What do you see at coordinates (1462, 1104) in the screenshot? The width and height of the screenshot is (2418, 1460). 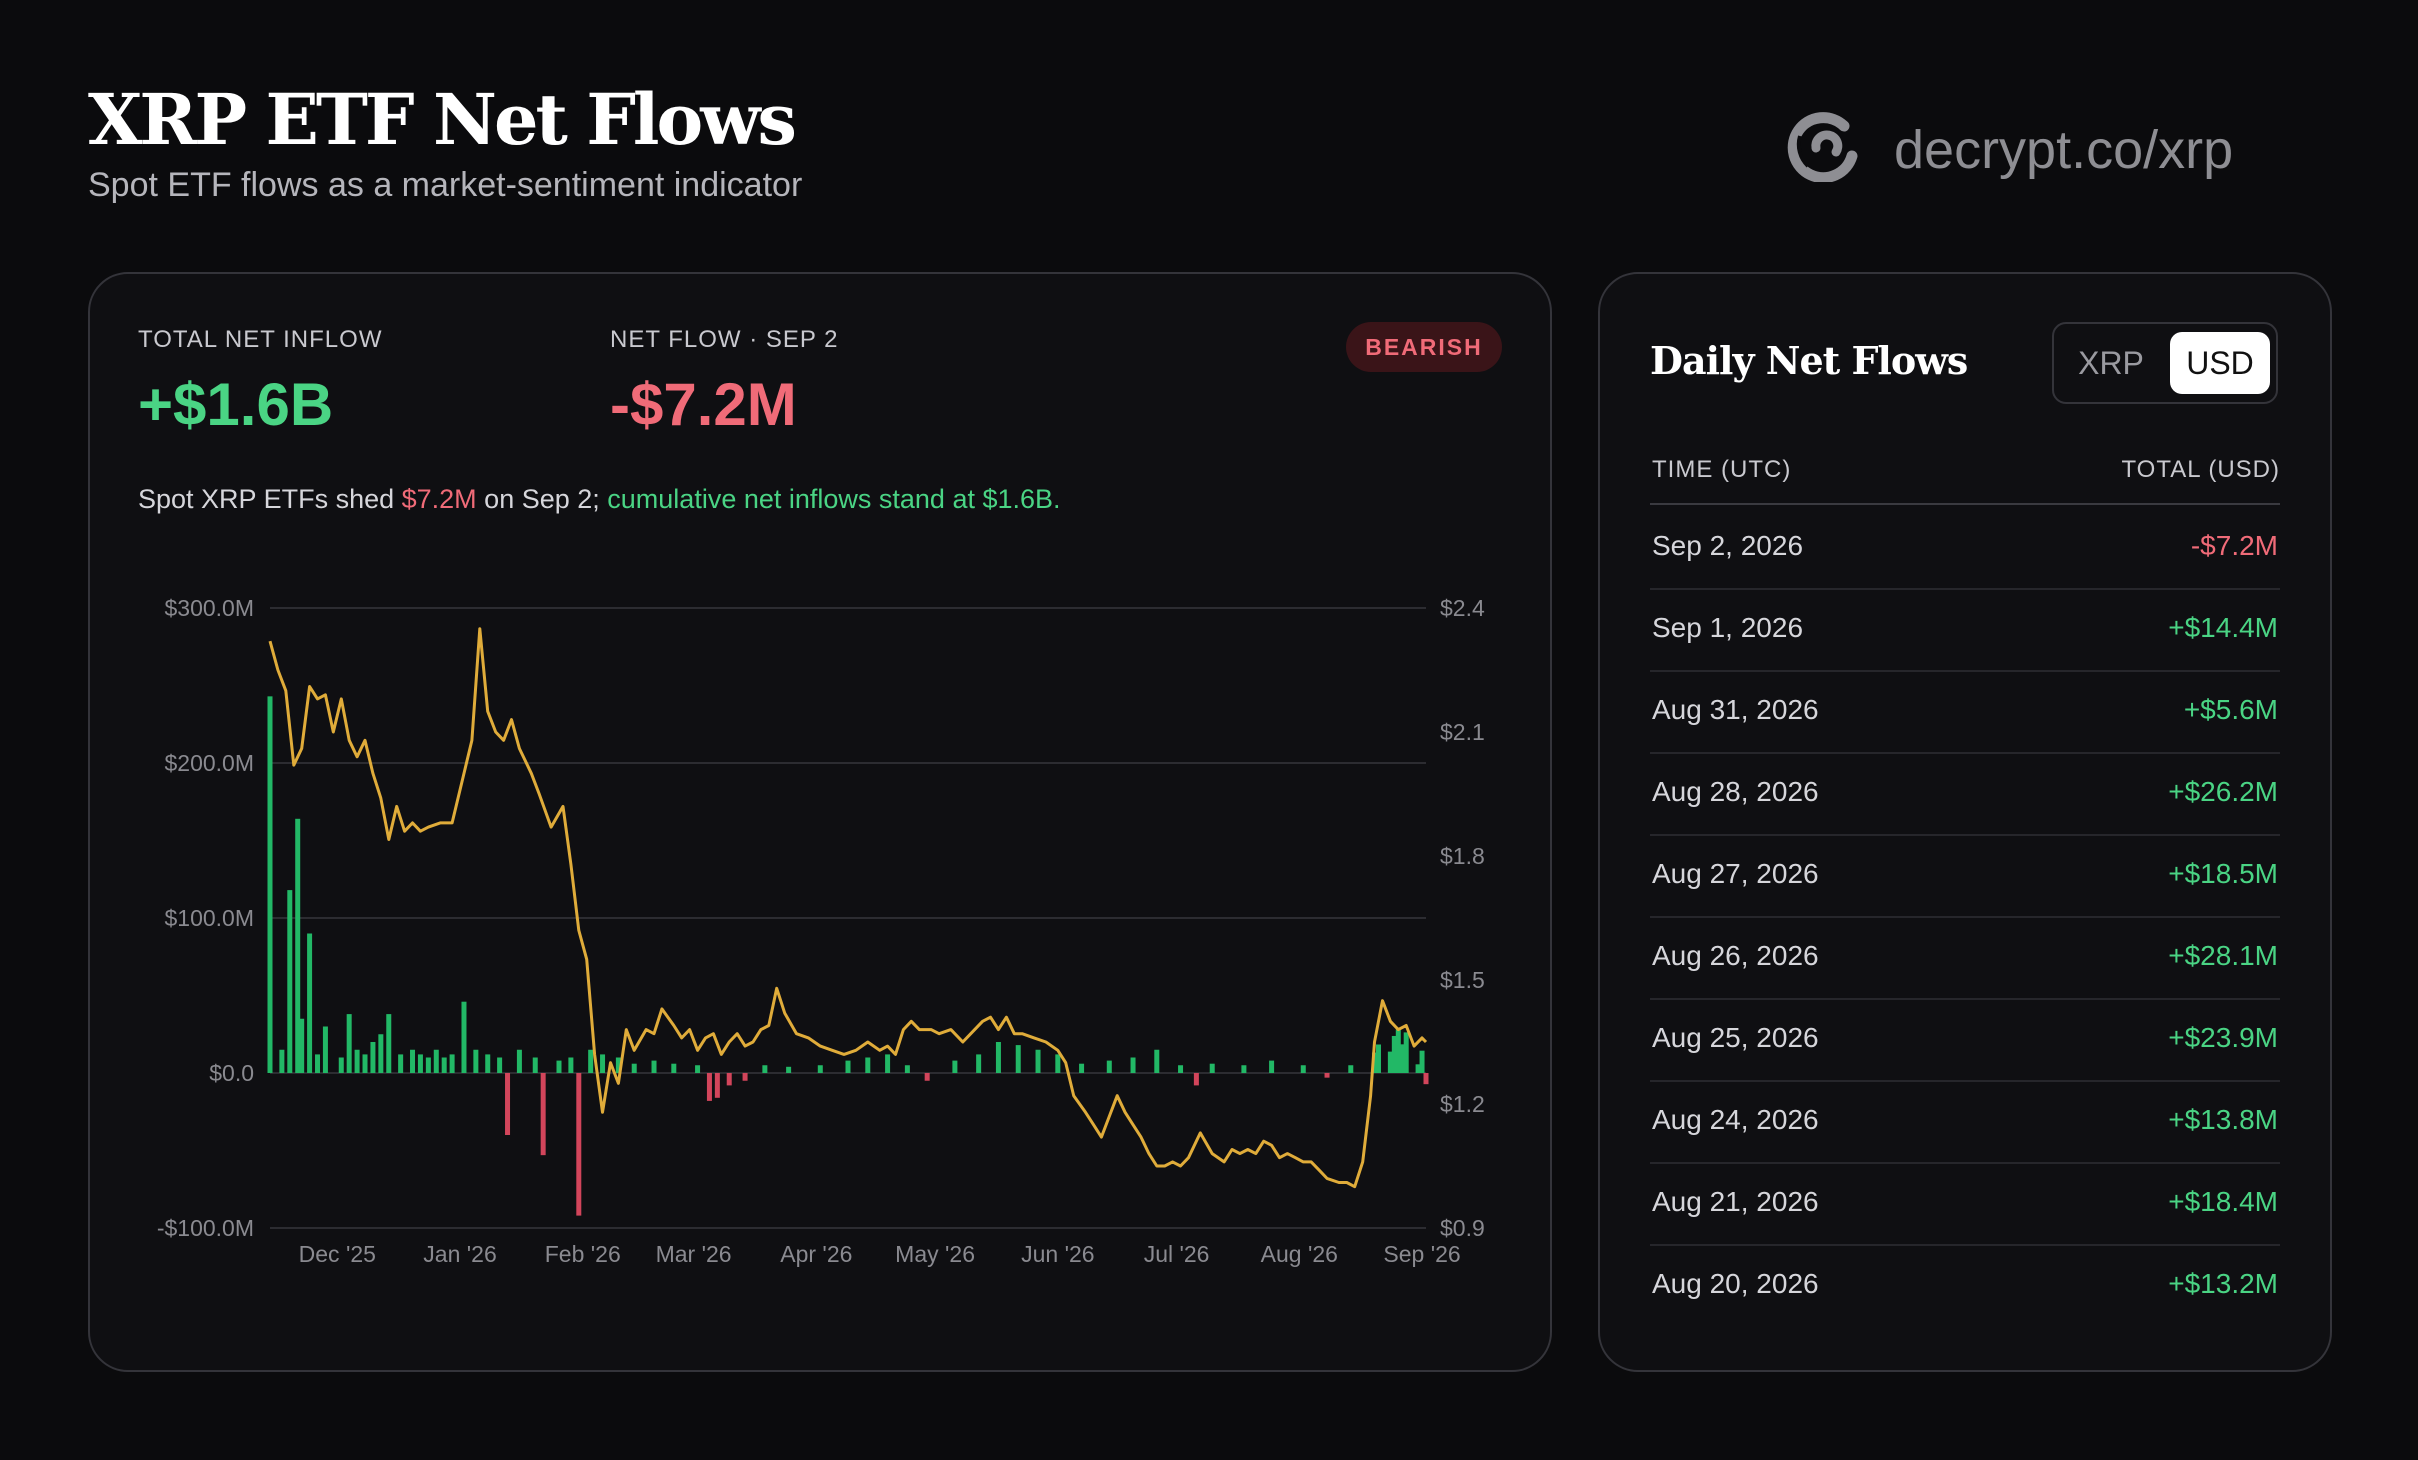 I see `y-right-tick-label: $1.2` at bounding box center [1462, 1104].